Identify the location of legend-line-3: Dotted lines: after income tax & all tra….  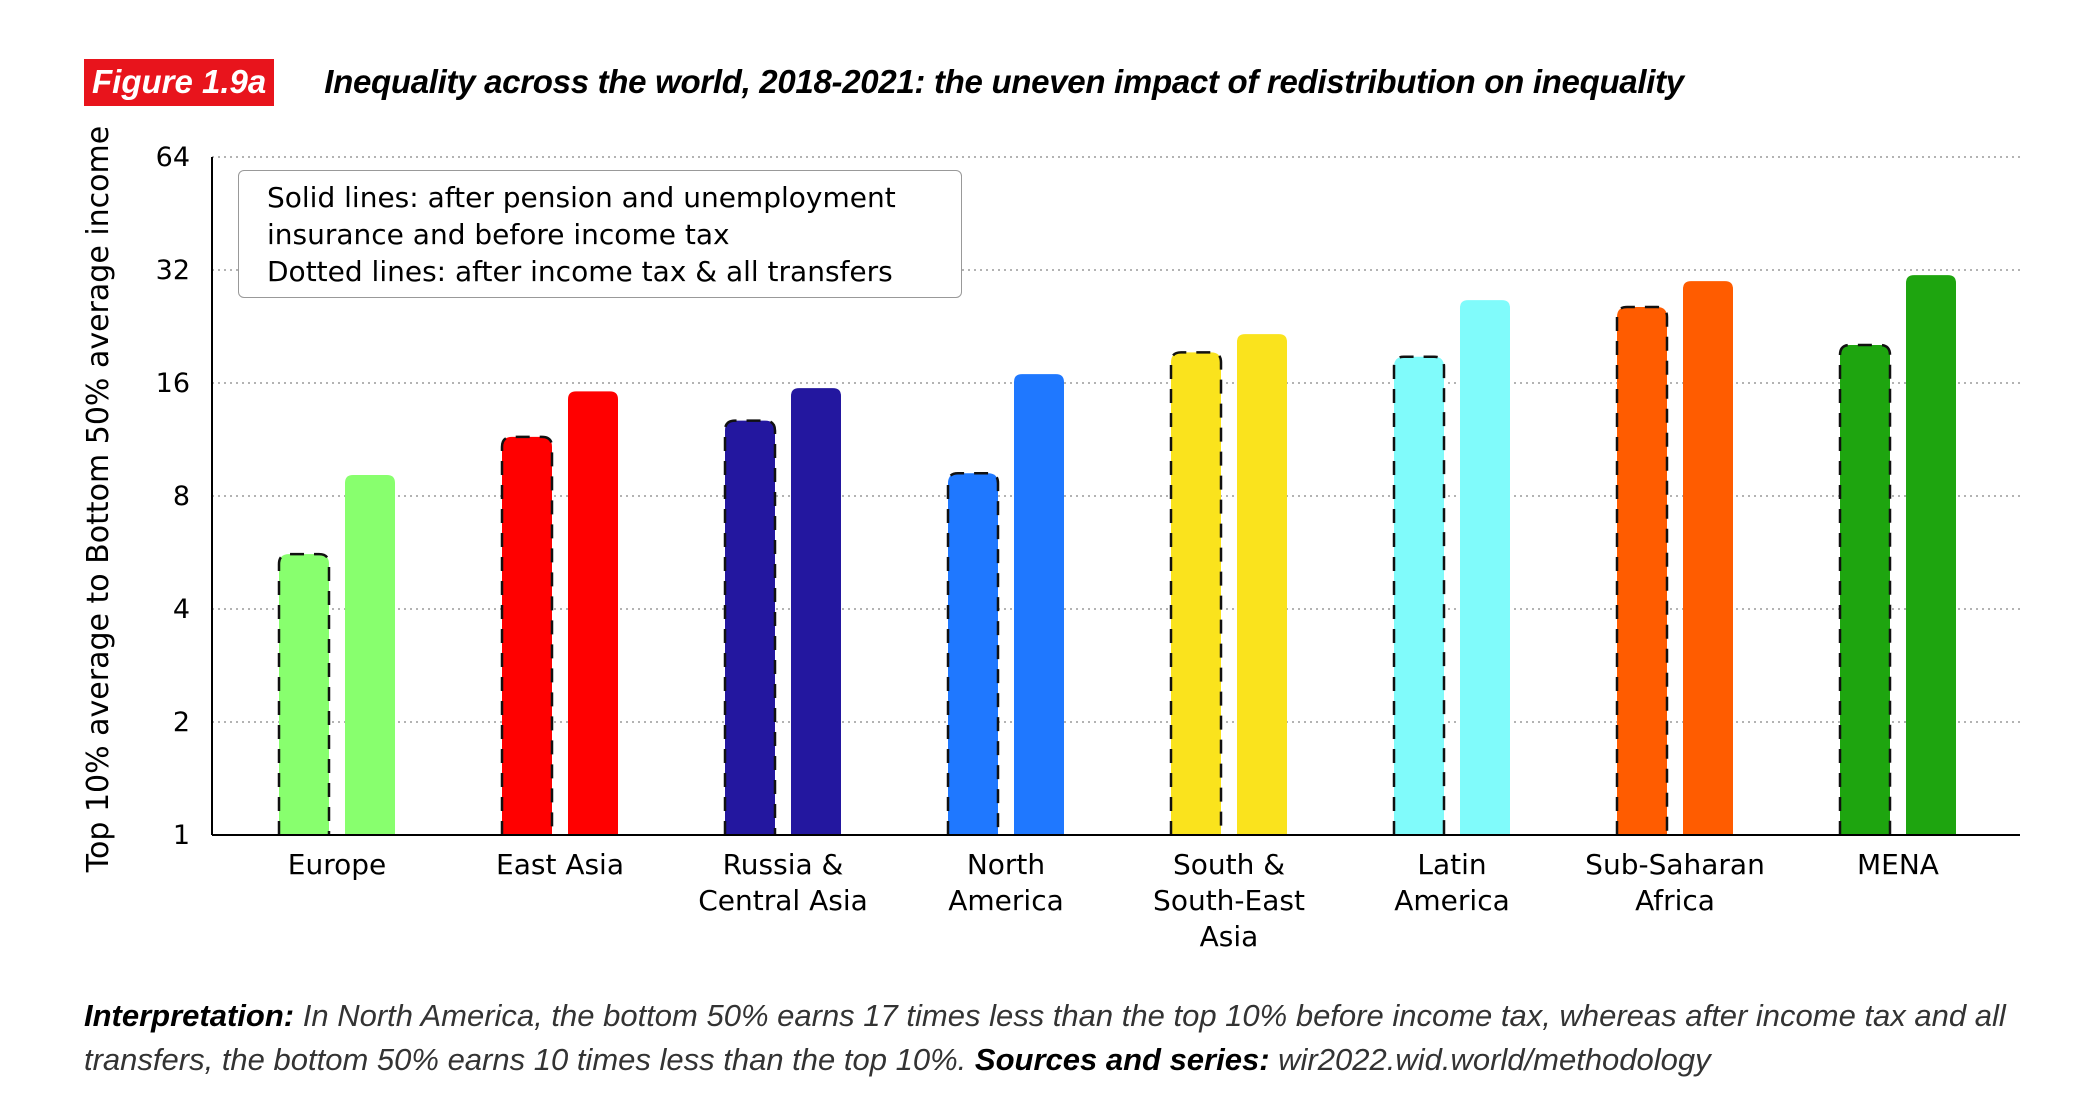
(580, 271).